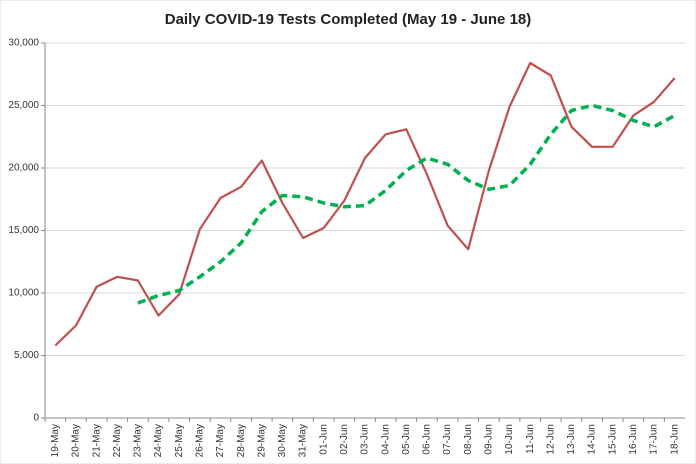 The height and width of the screenshot is (464, 696). I want to click on y-tick-label: 5,000, so click(26, 355).